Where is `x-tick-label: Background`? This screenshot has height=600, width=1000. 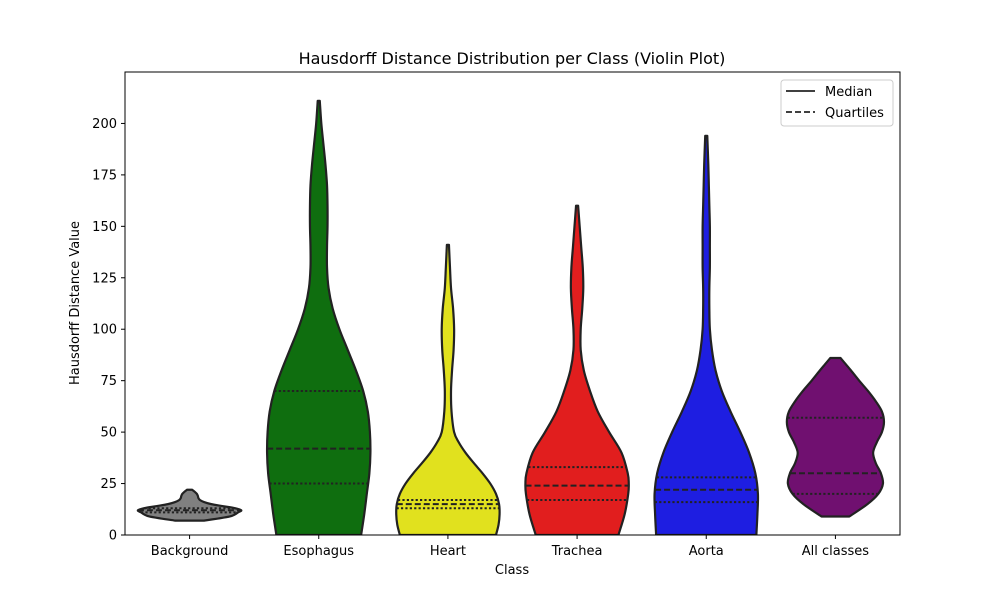 x-tick-label: Background is located at coordinates (190, 551).